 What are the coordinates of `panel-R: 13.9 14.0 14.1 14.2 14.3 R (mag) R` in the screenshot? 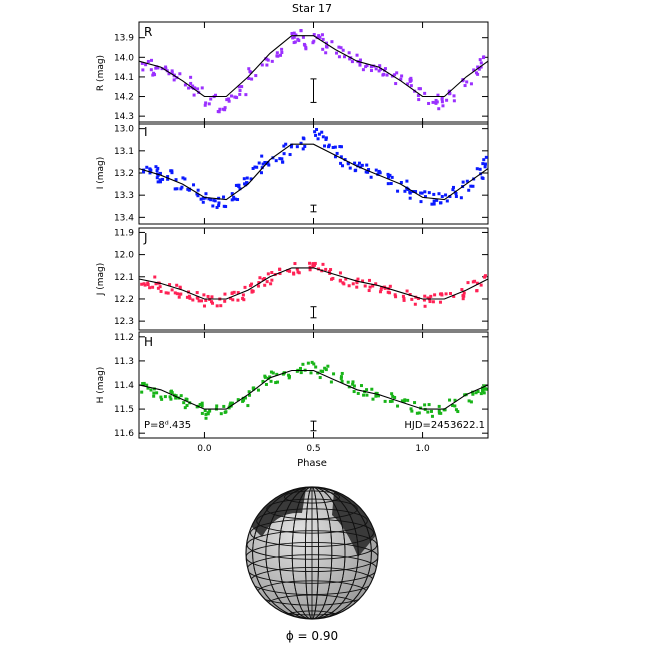 It's located at (292, 73).